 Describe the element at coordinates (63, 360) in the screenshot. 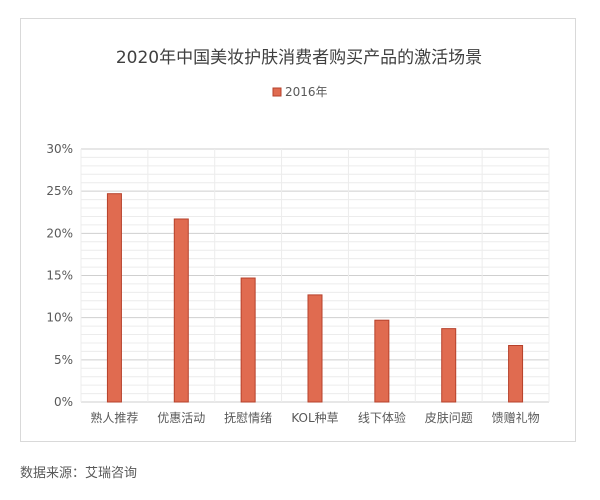

I see `y-tick-label: 5%` at that location.